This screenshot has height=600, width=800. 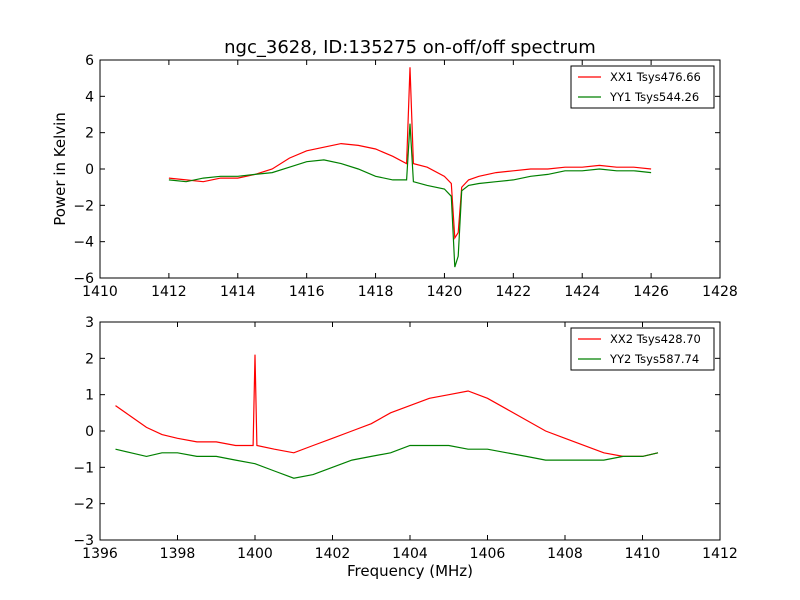 I want to click on top-legend, so click(x=642, y=87).